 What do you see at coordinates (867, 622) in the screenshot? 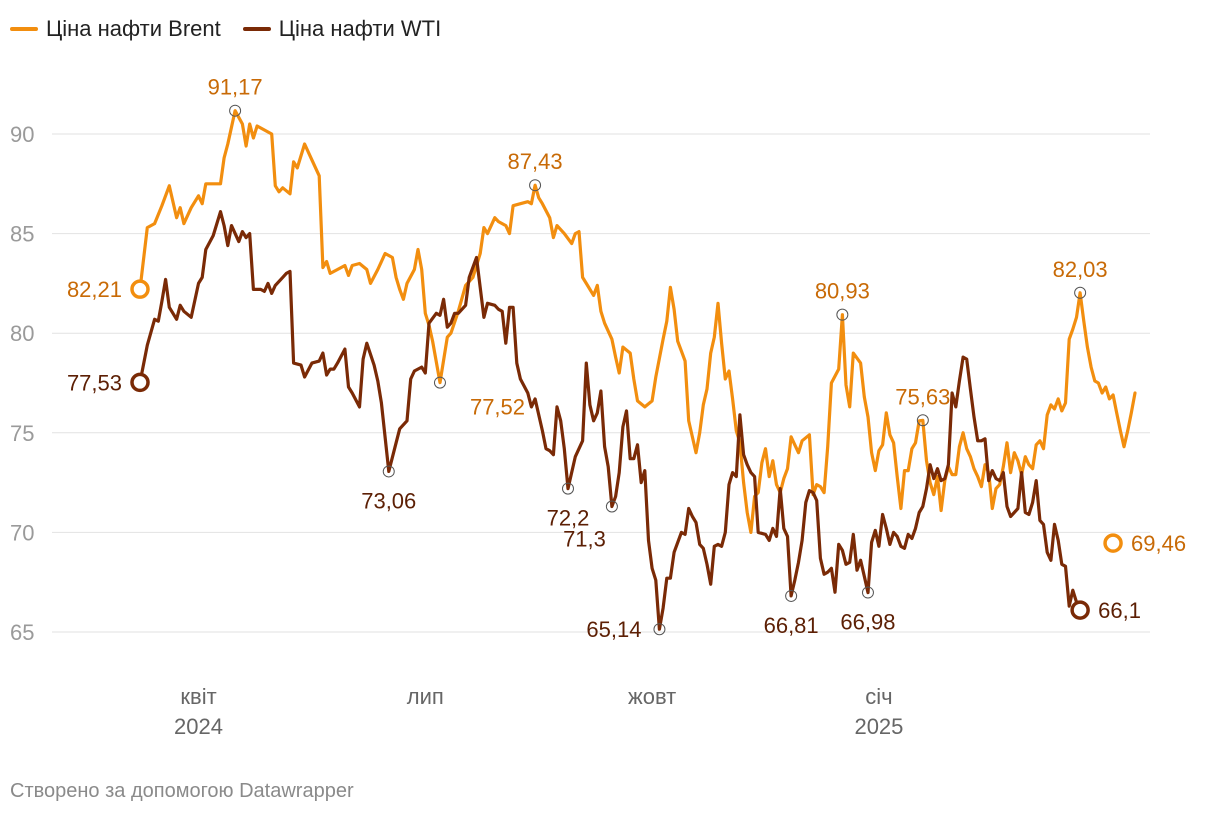
I see `data-label-12: 66,98` at bounding box center [867, 622].